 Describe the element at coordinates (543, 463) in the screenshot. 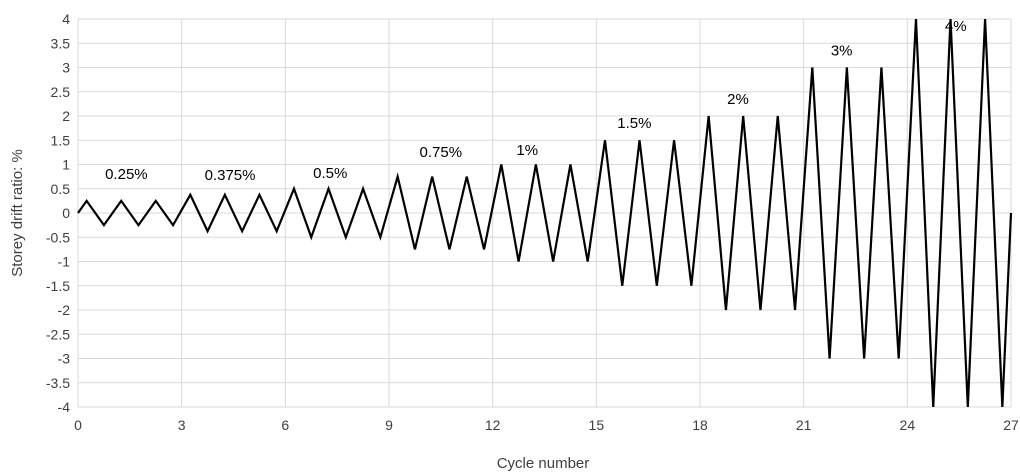

I see `x-axis-title: Cycle number` at that location.